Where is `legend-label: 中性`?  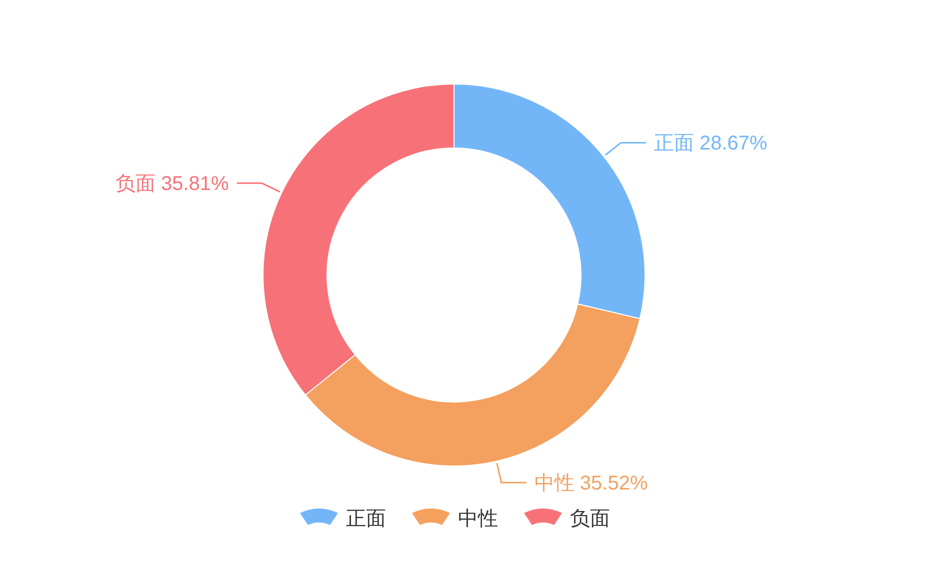
legend-label: 中性 is located at coordinates (478, 519).